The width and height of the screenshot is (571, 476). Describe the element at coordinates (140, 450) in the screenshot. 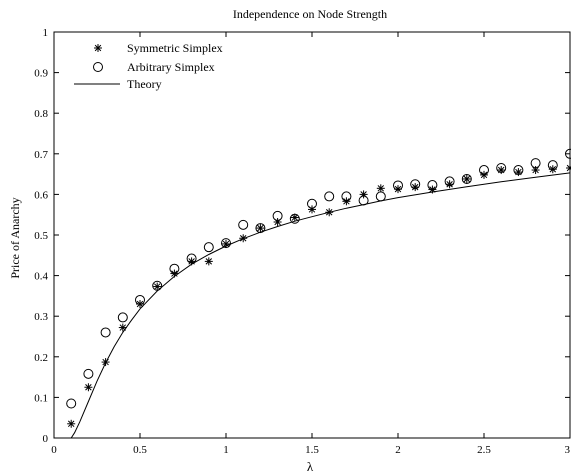

I see `x-tick-label: 0.5` at that location.